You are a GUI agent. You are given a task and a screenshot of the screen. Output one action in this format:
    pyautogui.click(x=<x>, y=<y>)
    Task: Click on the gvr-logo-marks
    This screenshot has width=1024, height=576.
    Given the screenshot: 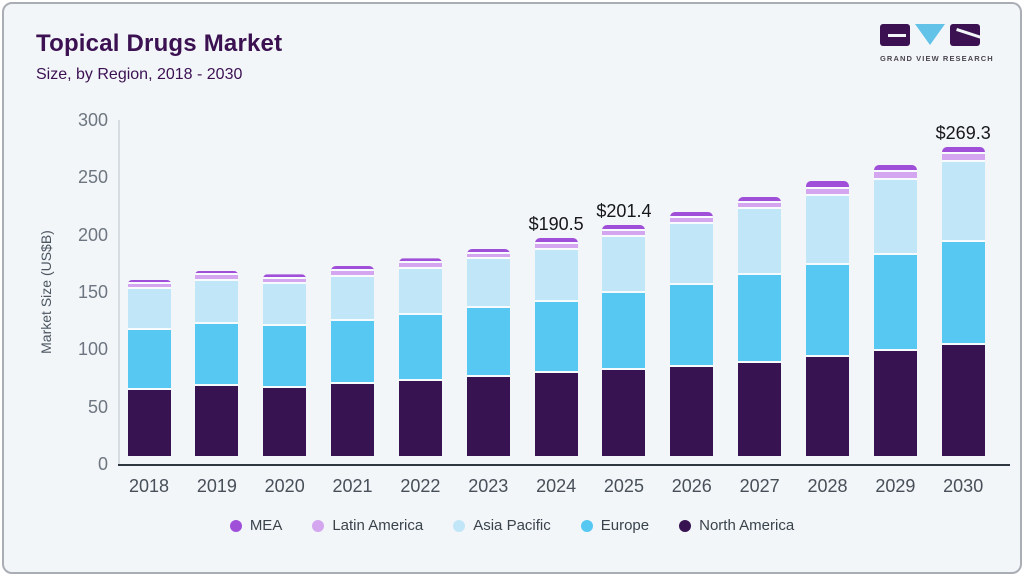 What is the action you would take?
    pyautogui.click(x=930, y=36)
    